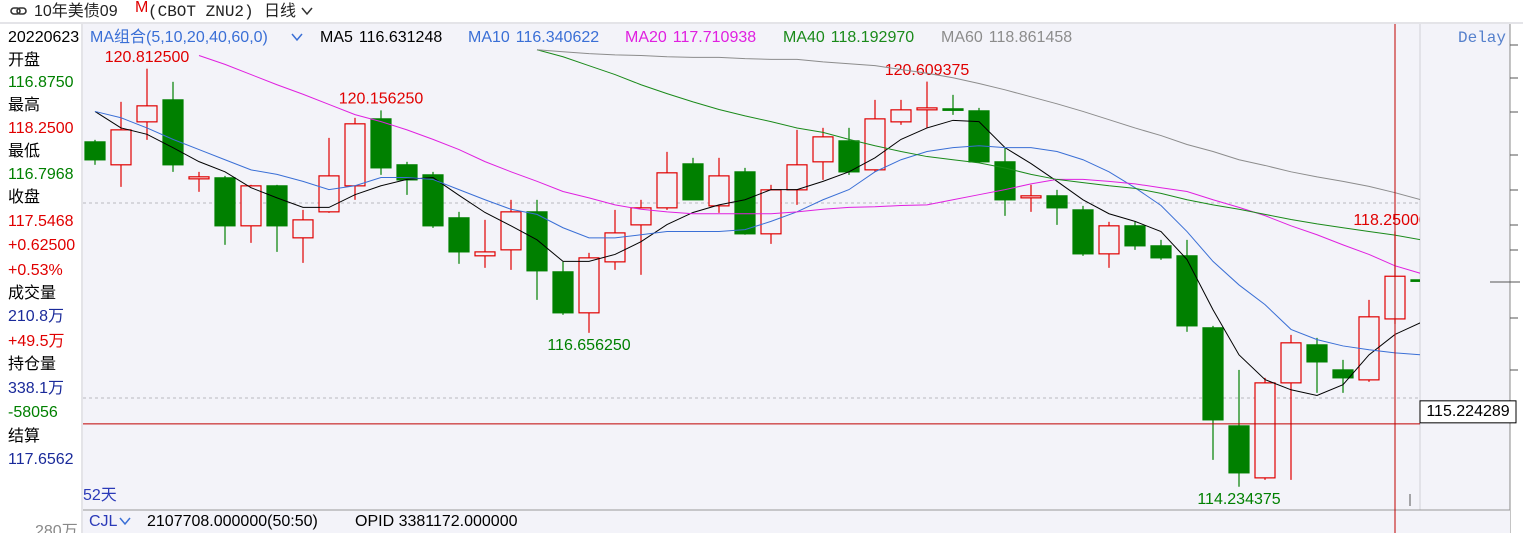 This screenshot has height=533, width=1523. I want to click on indicator-name: CJL, so click(103, 521).